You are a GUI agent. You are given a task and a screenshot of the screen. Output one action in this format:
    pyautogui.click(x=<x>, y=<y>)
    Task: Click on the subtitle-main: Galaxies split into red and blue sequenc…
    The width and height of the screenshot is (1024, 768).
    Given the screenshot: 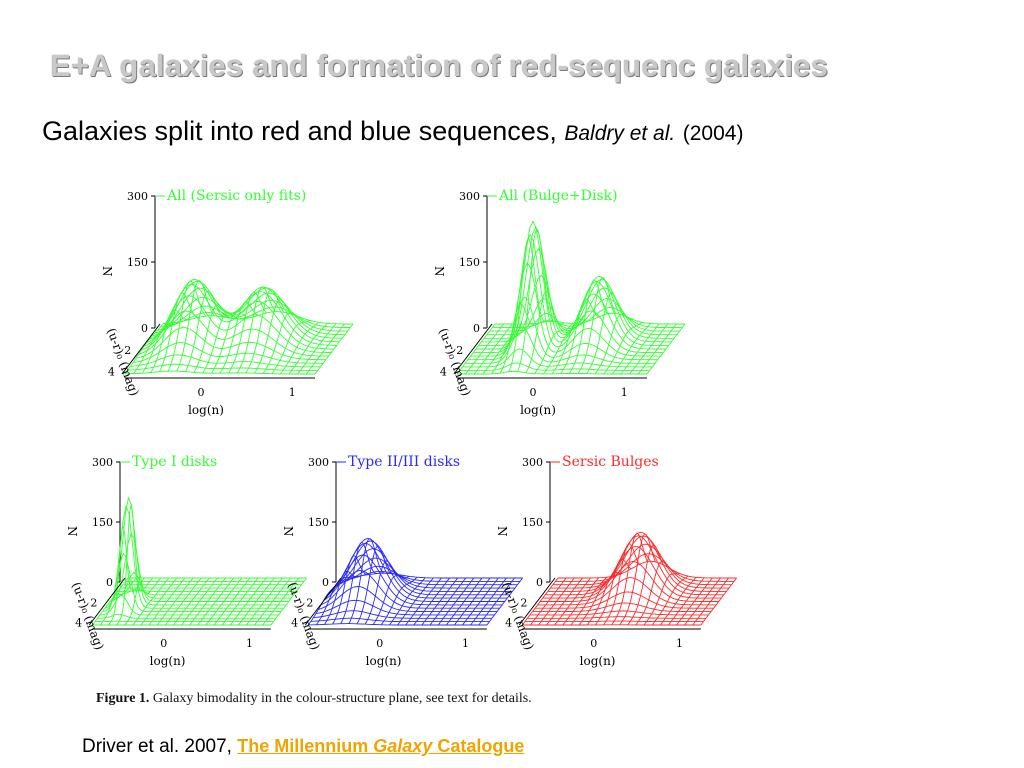 What is the action you would take?
    pyautogui.click(x=299, y=131)
    